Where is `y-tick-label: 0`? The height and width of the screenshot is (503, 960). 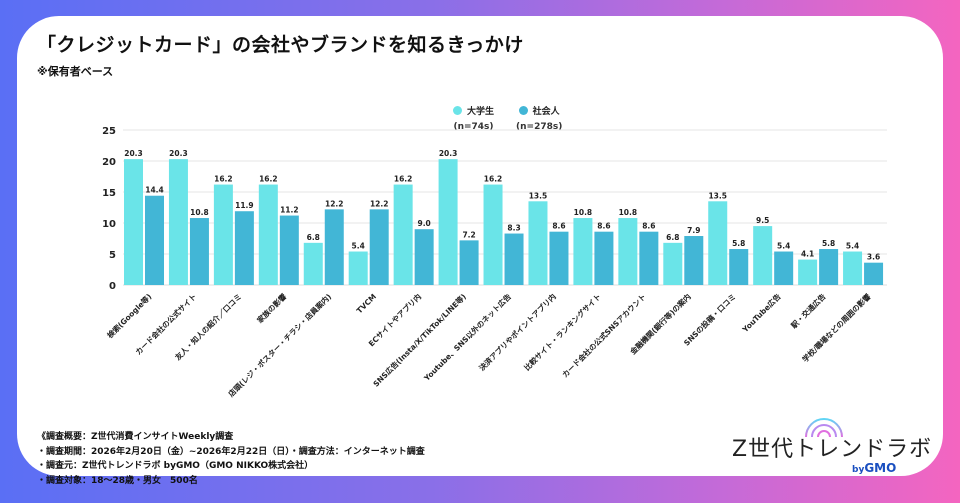 y-tick-label: 0 is located at coordinates (112, 286).